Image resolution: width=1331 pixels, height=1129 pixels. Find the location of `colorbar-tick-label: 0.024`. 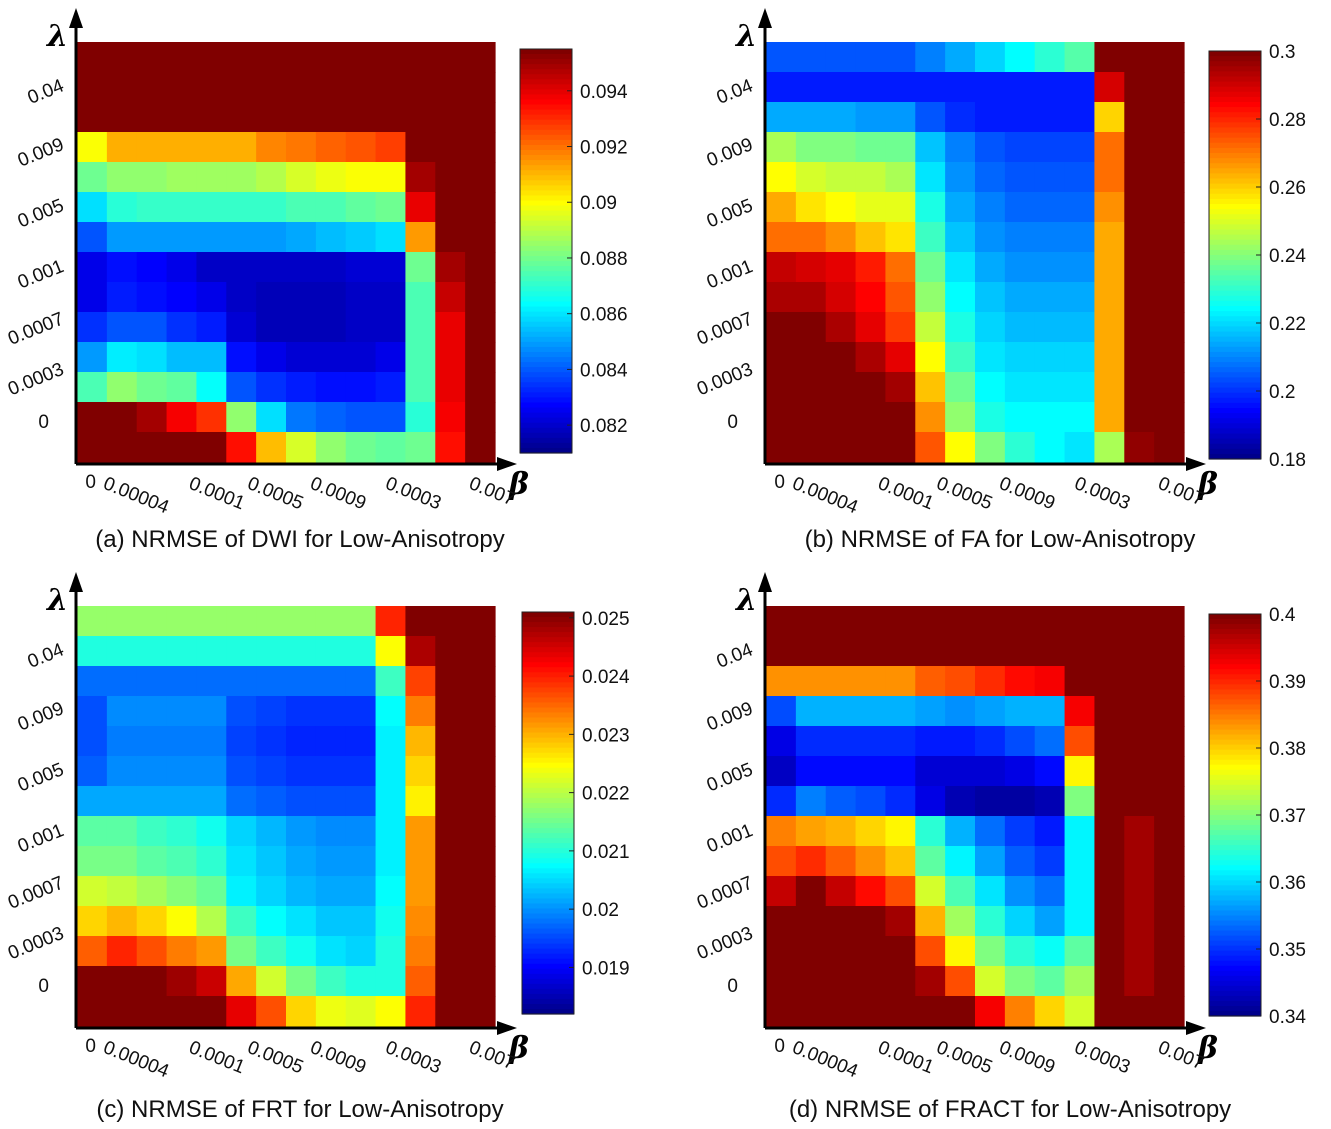

colorbar-tick-label: 0.024 is located at coordinates (606, 677).